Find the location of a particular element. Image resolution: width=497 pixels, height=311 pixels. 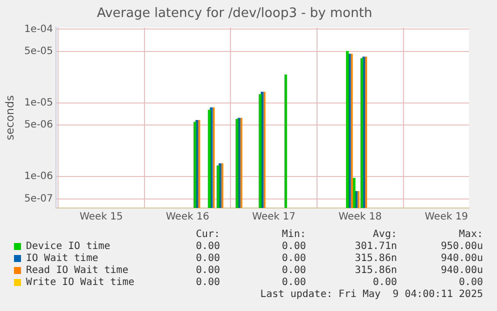

y-tick-label: 5e-06 is located at coordinates (39, 125).